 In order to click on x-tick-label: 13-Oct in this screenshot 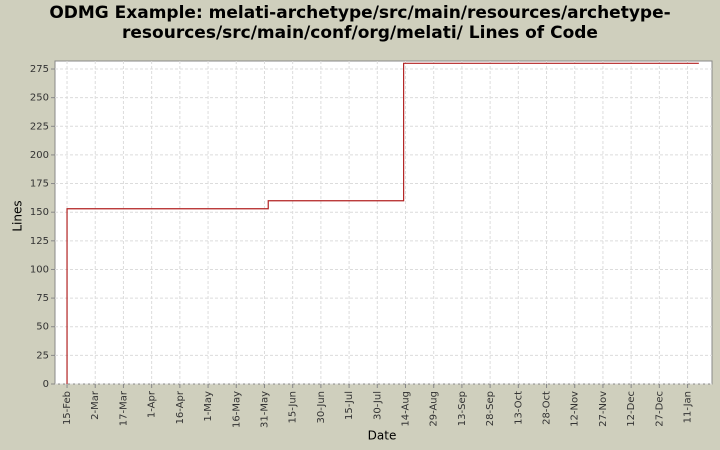, I will do `click(518, 408)`.